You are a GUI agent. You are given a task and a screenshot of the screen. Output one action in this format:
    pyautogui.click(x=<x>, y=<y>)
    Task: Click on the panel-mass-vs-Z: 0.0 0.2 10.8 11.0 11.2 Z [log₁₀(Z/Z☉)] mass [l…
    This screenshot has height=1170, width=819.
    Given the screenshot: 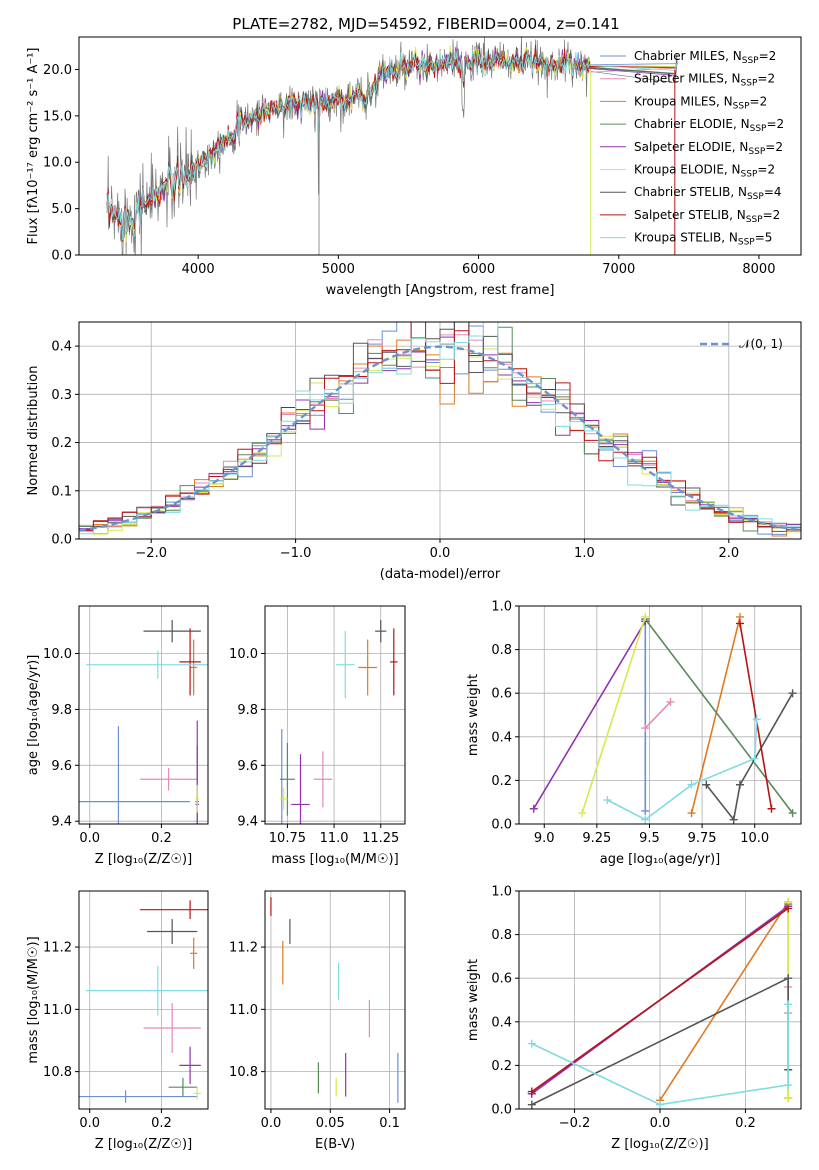 What is the action you would take?
    pyautogui.click(x=117, y=1021)
    